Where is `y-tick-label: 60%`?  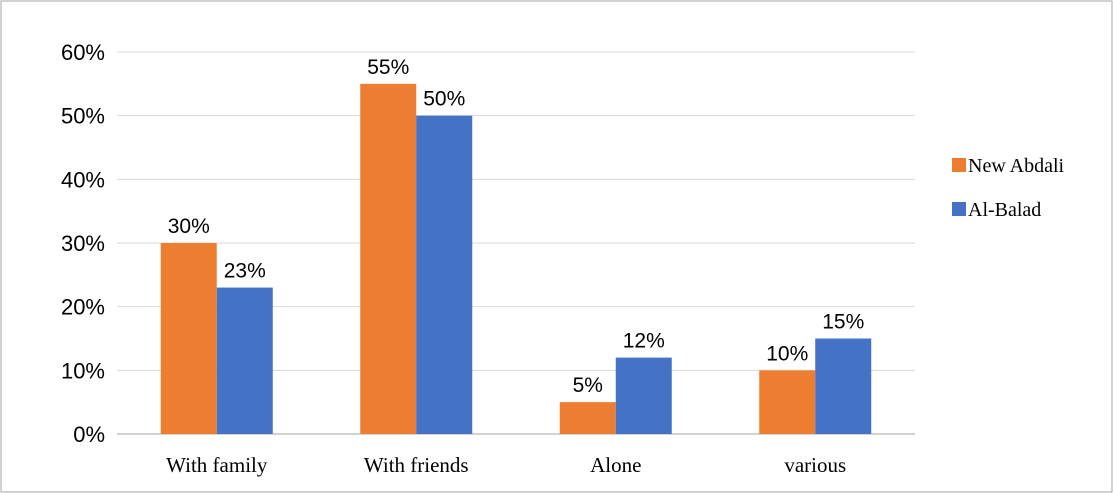 y-tick-label: 60% is located at coordinates (83, 52).